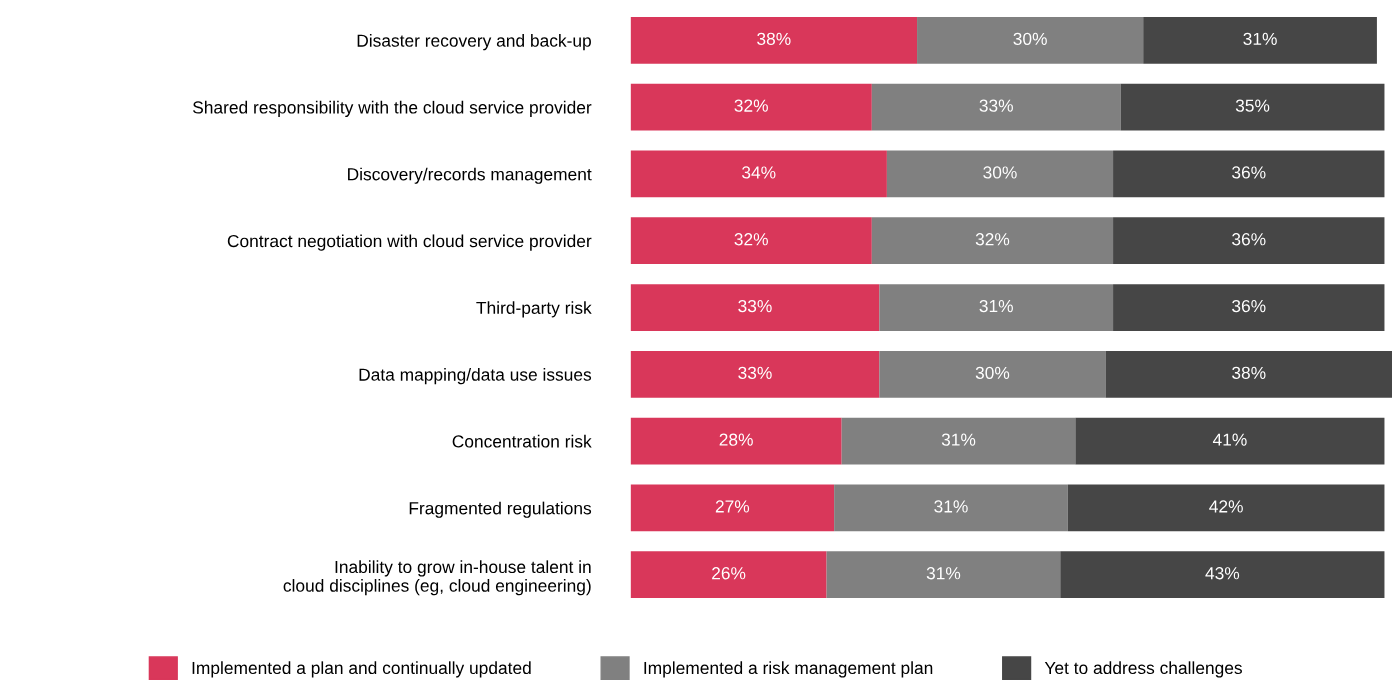 The image size is (1392, 695). I want to click on data-label: 34%, so click(759, 172).